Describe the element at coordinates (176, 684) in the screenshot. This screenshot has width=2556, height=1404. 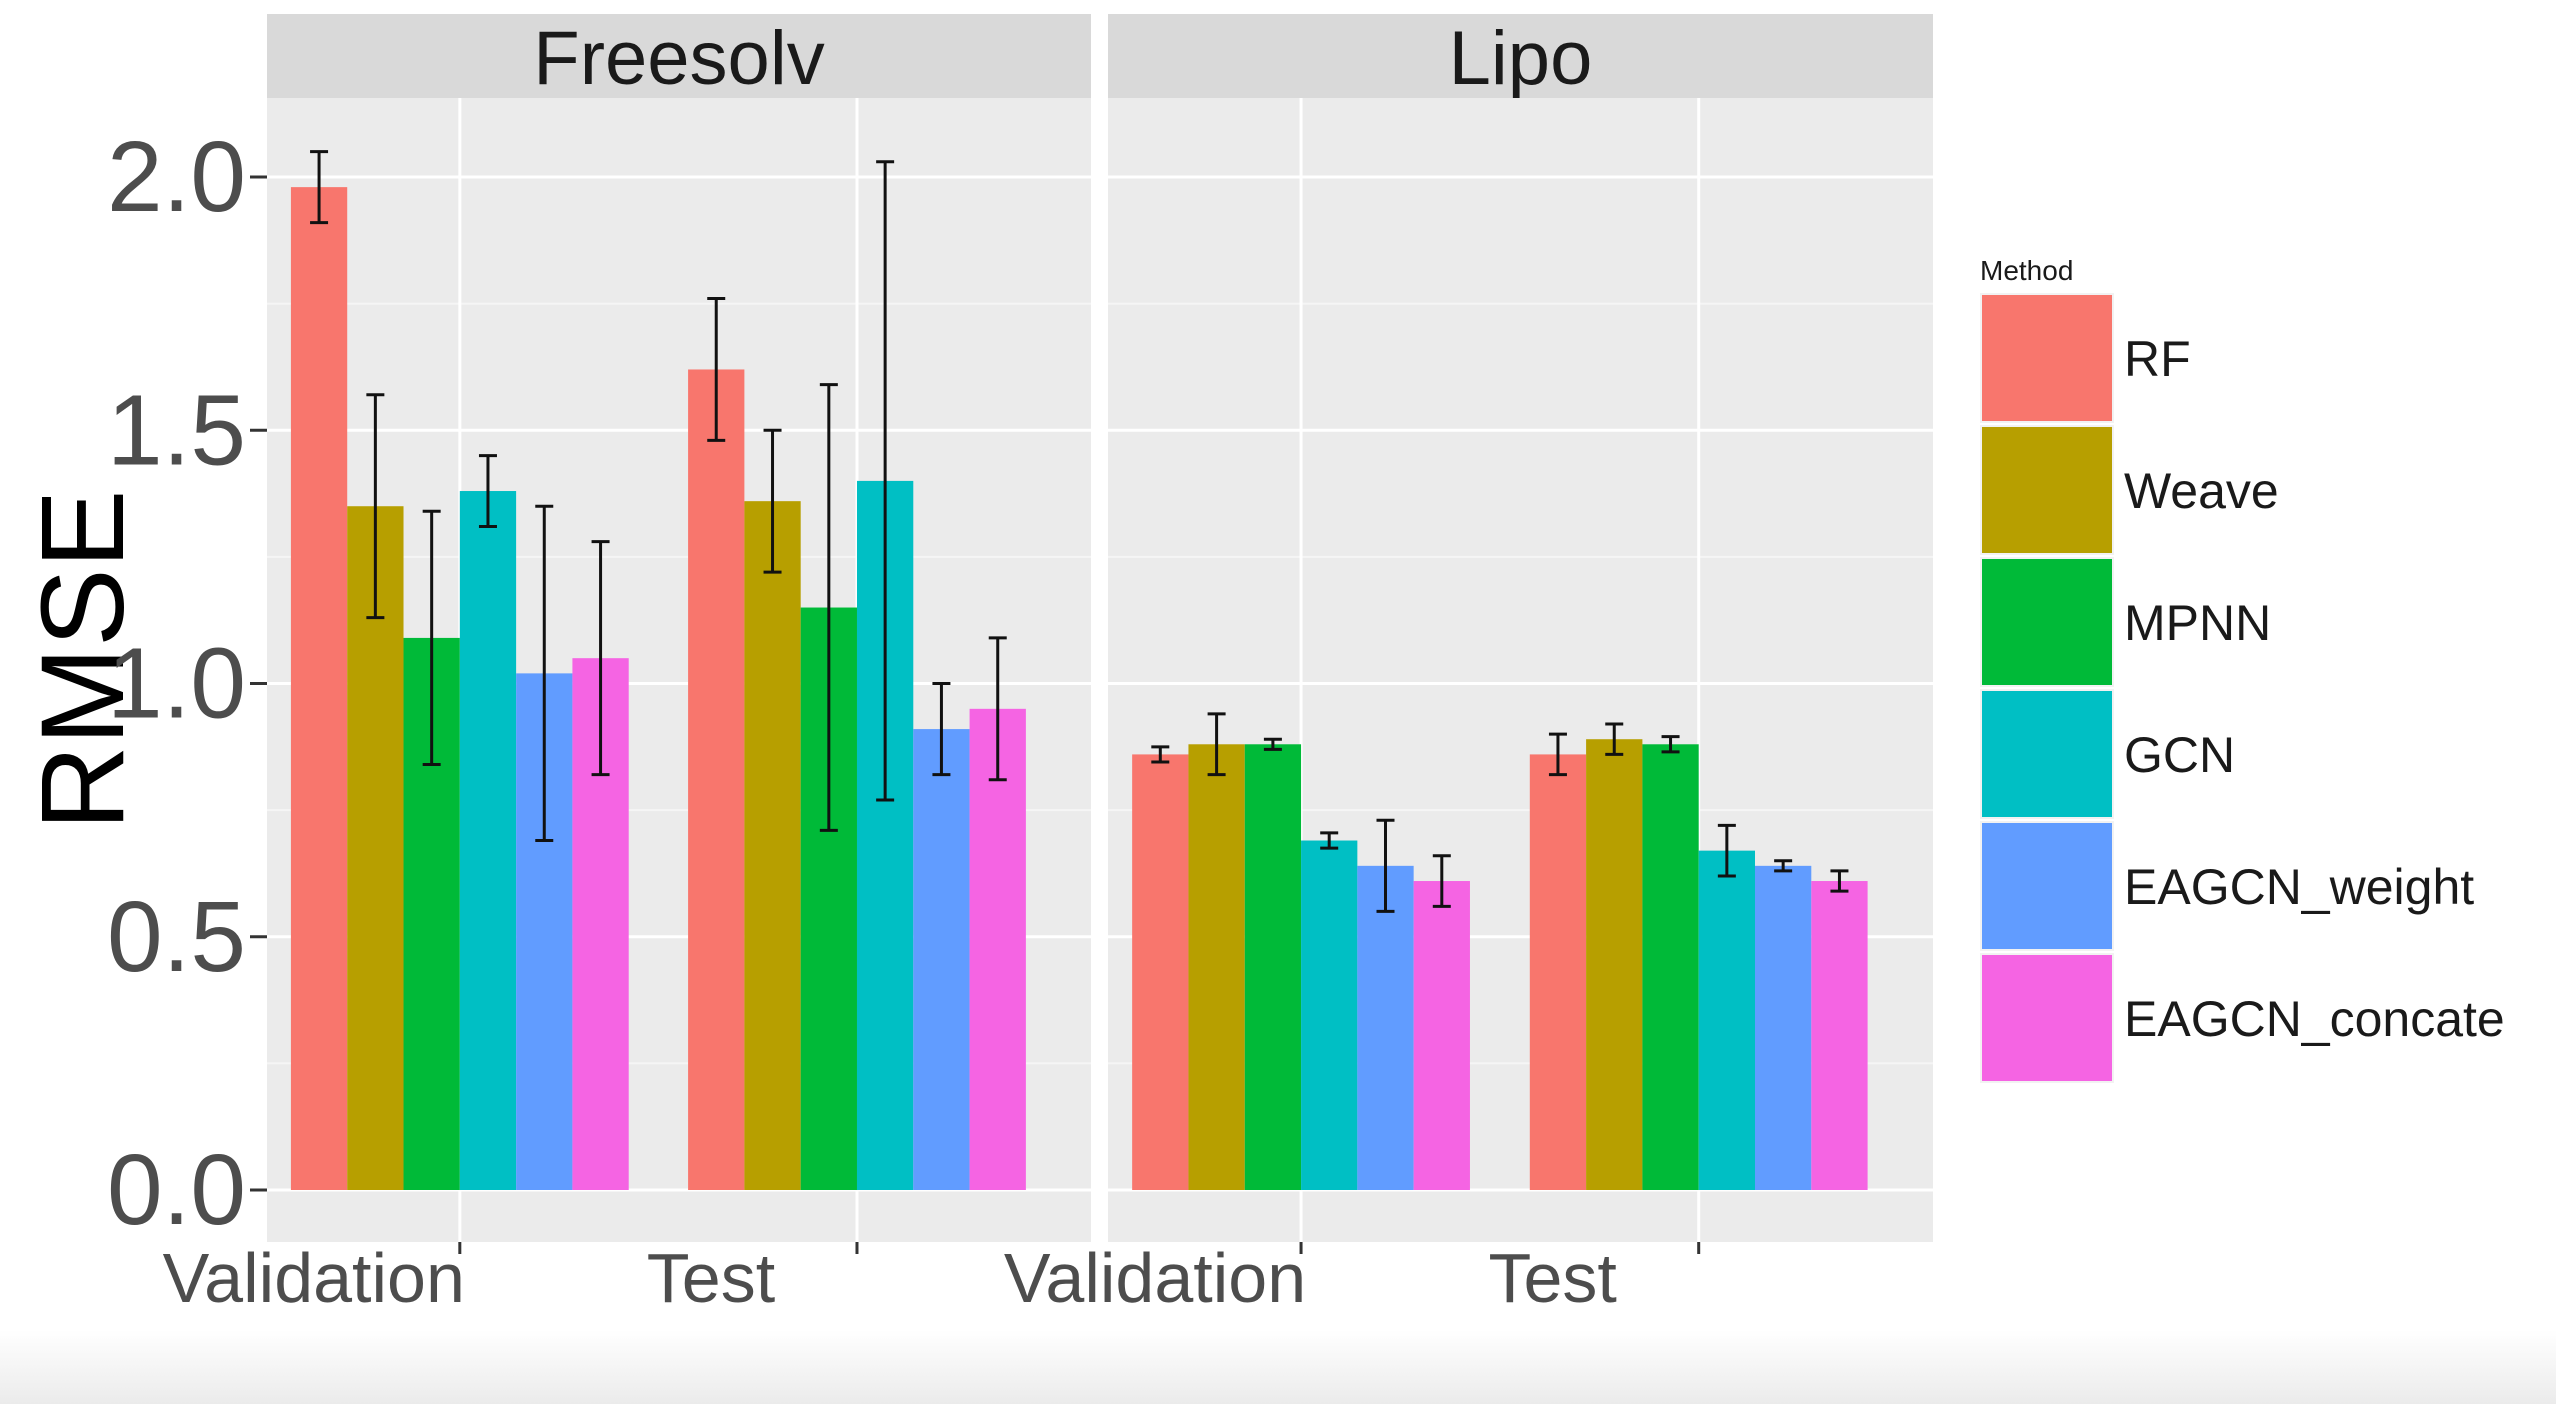
I see `y-tick-label: 1.0` at that location.